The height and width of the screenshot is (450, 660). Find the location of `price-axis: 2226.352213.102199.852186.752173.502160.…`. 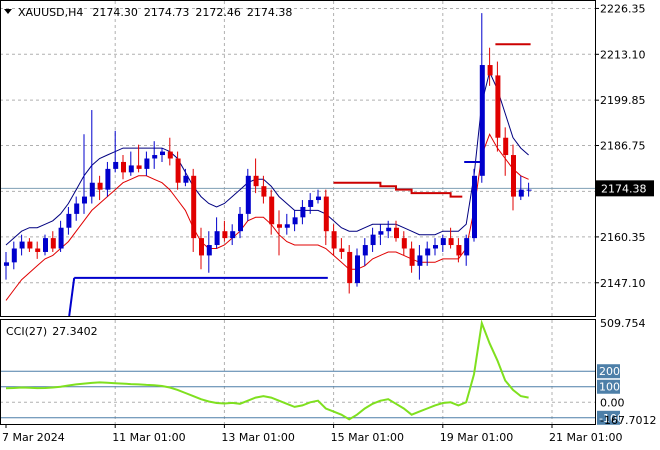

price-axis: 2226.352213.102199.852186.752173.502160.… is located at coordinates (620, 146).